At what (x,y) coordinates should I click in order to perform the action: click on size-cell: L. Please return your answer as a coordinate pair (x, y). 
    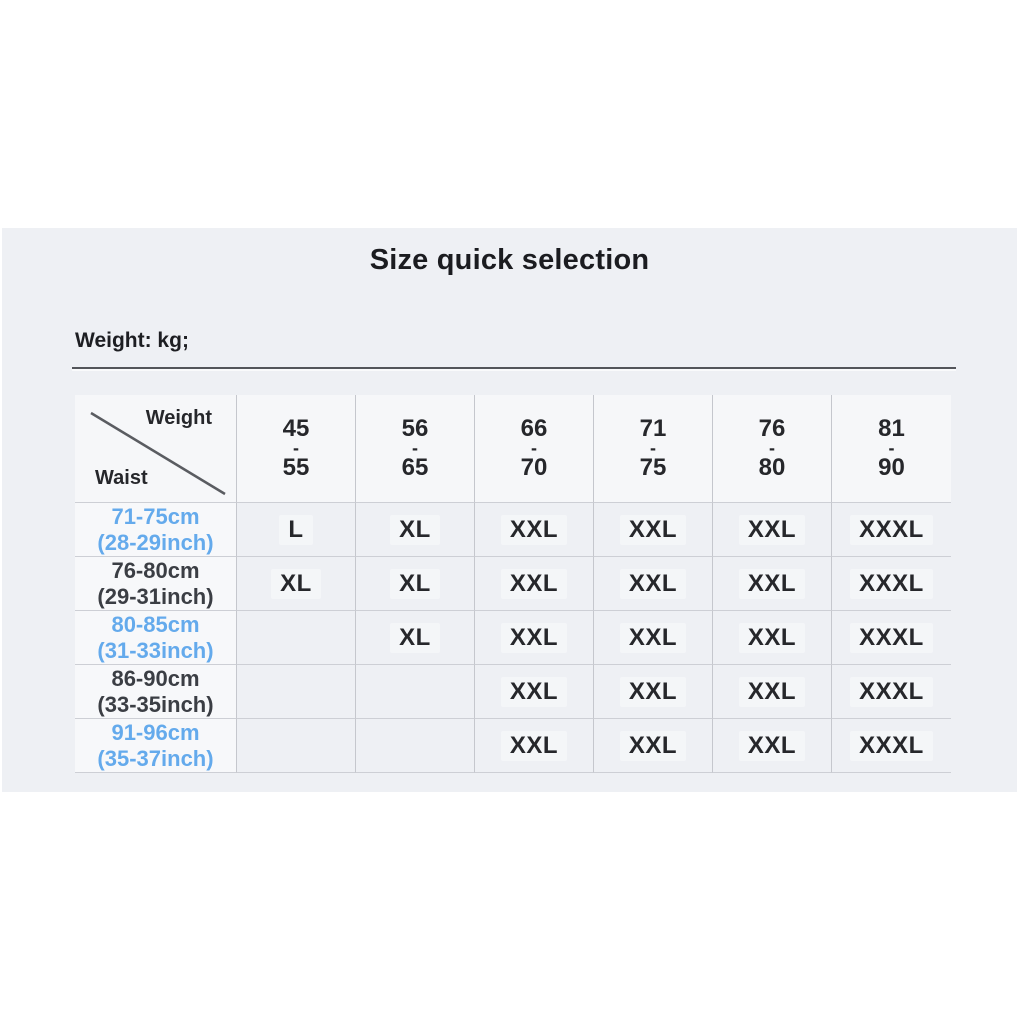
    Looking at the image, I should click on (296, 530).